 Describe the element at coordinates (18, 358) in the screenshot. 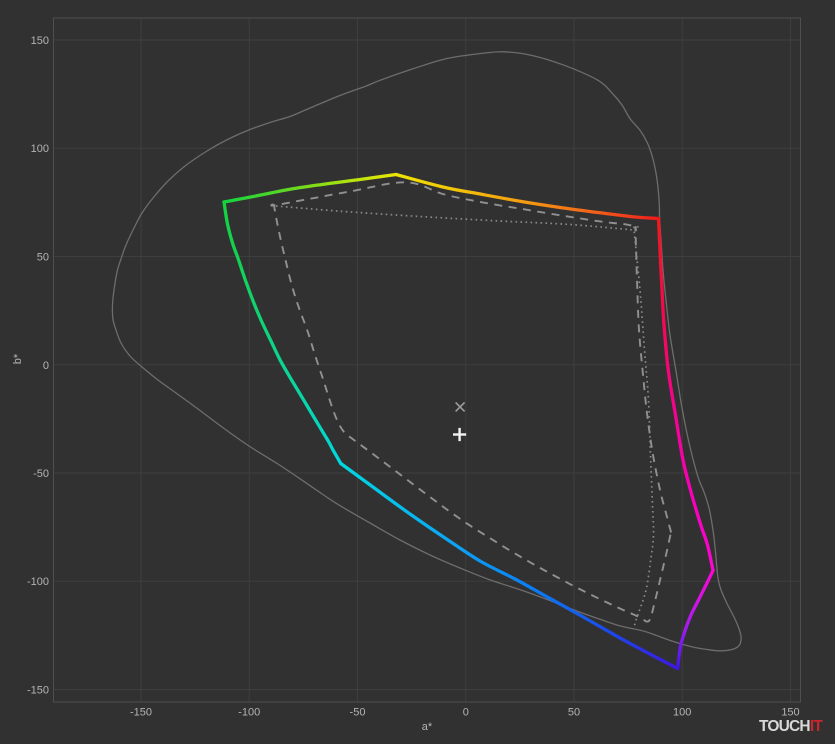

I see `svg-text: b*` at that location.